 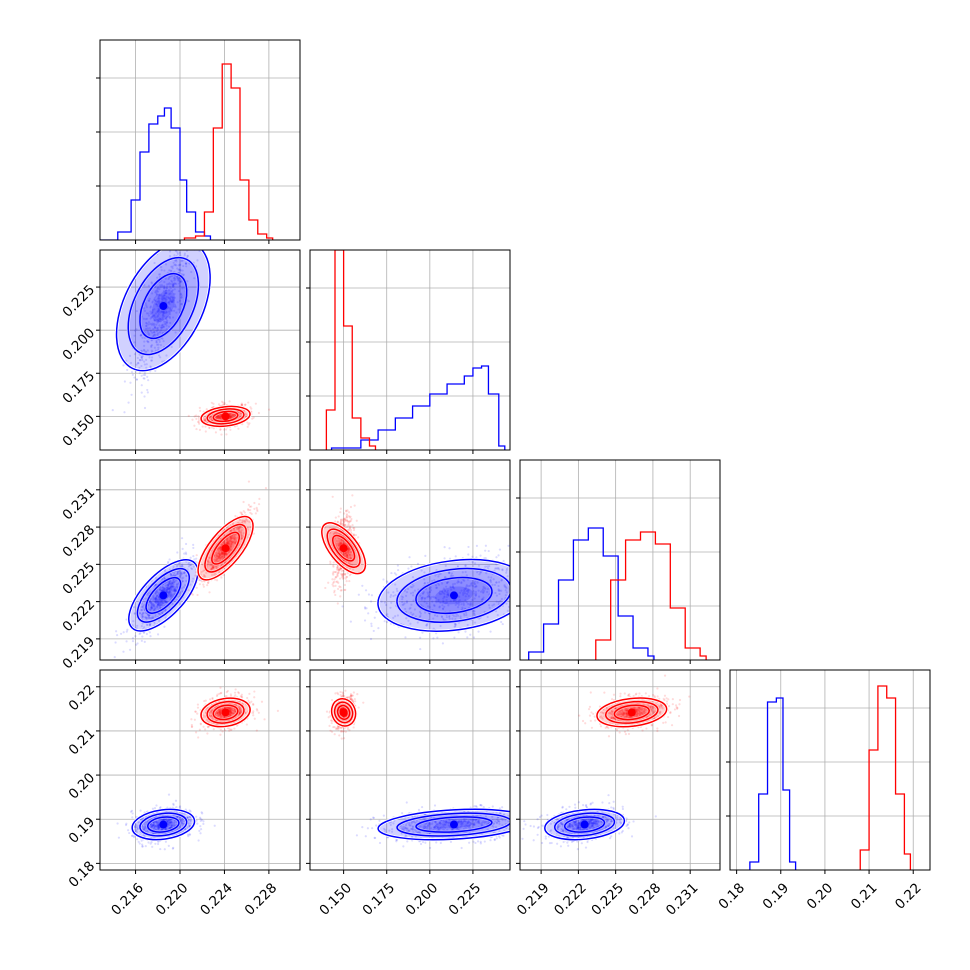 I want to click on panel-content, so click(x=200, y=140).